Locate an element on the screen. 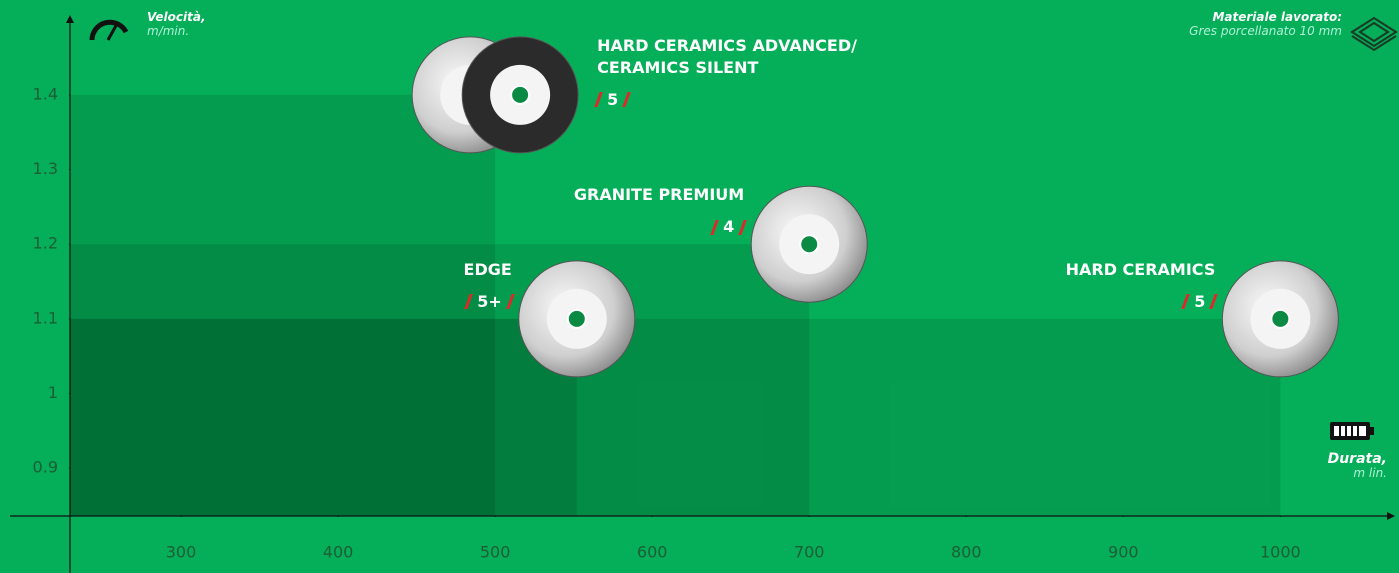 Image resolution: width=1399 pixels, height=573 pixels. x-tick-label: 500 is located at coordinates (495, 552).